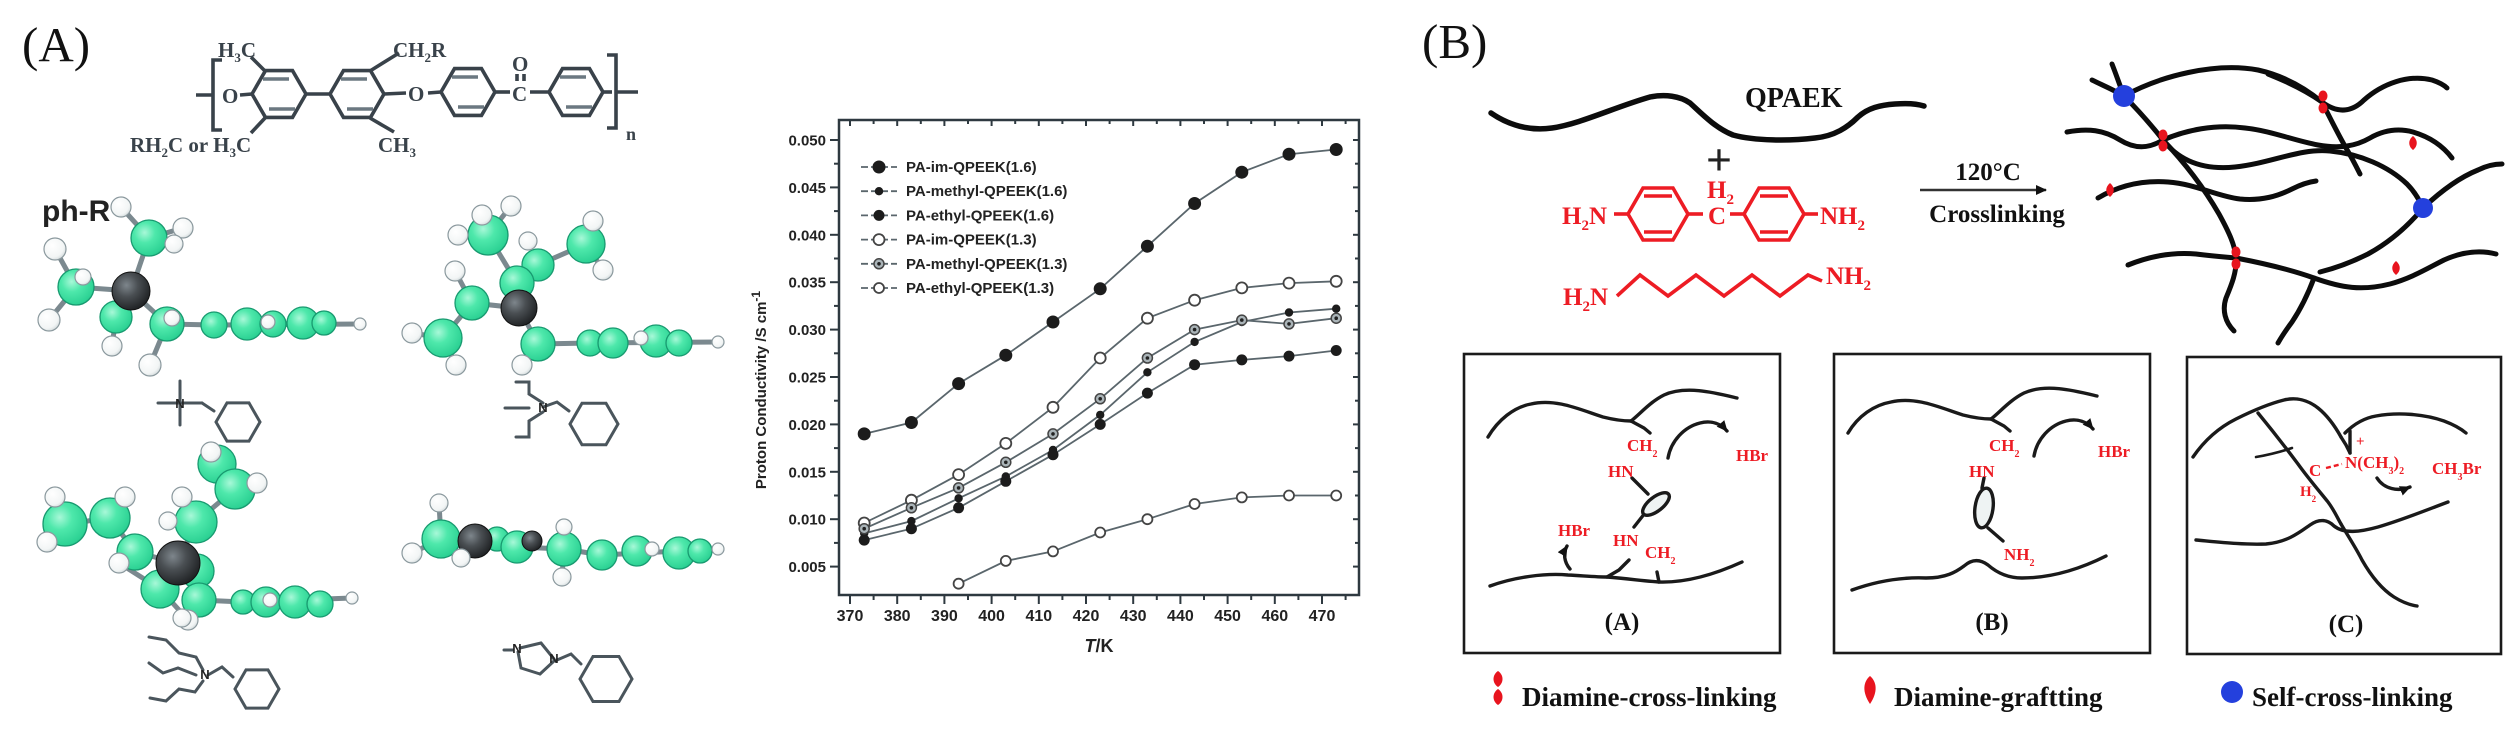  Describe the element at coordinates (807, 283) in the screenshot. I see `svg-text: 0.035` at that location.